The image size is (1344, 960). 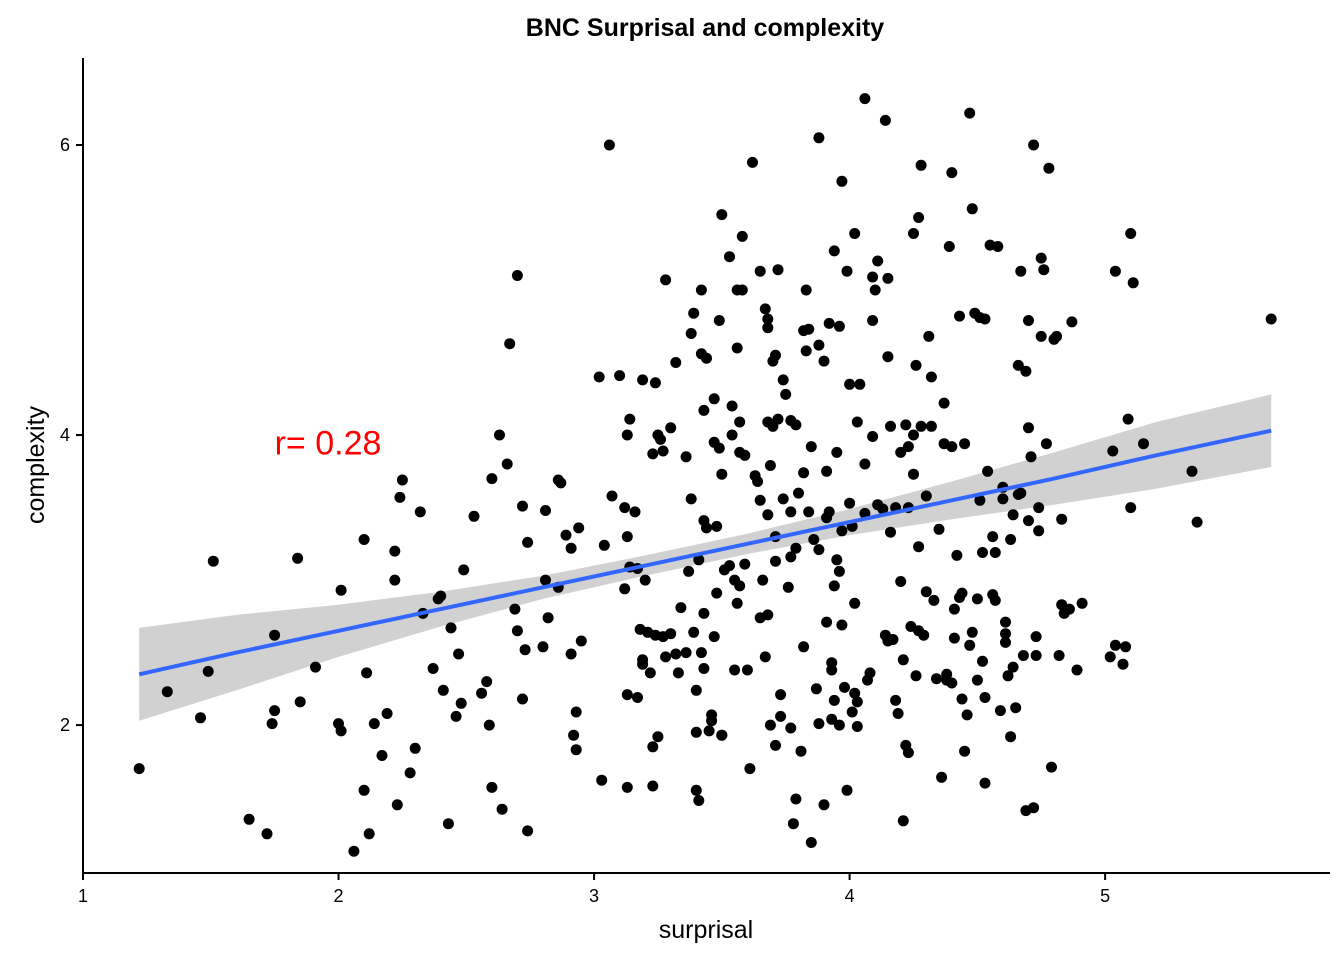 I want to click on x-axis-title: surprisal, so click(x=706, y=930).